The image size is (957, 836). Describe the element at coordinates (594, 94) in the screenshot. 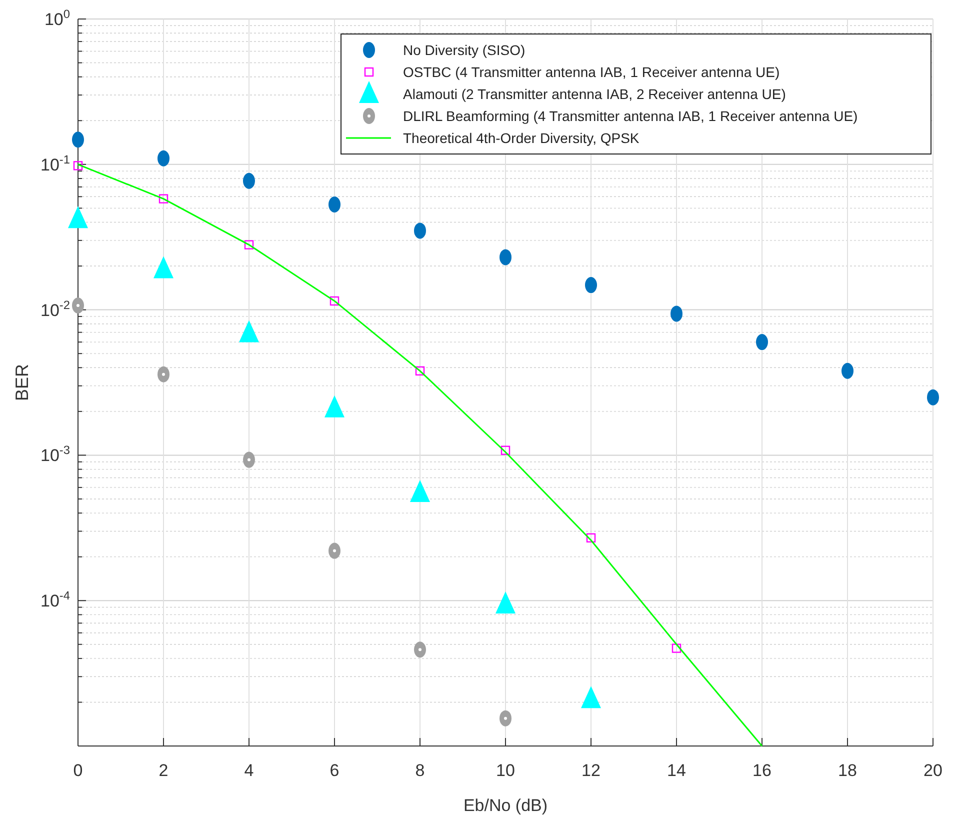

I see `legend-label: Alamouti (2 Transmitter antenna IAB, 2 Receiver antenna UE)` at that location.